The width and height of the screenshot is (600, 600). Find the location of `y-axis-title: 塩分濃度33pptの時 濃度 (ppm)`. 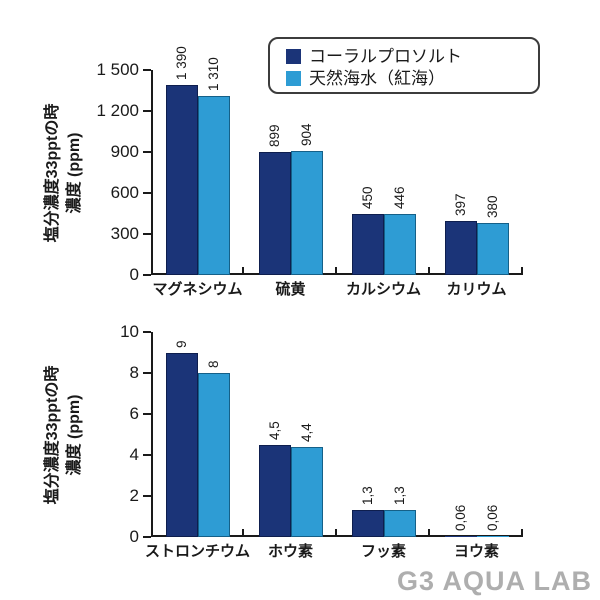

y-axis-title: 塩分濃度33pptの時 濃度 (ppm) is located at coordinates (65, 435).